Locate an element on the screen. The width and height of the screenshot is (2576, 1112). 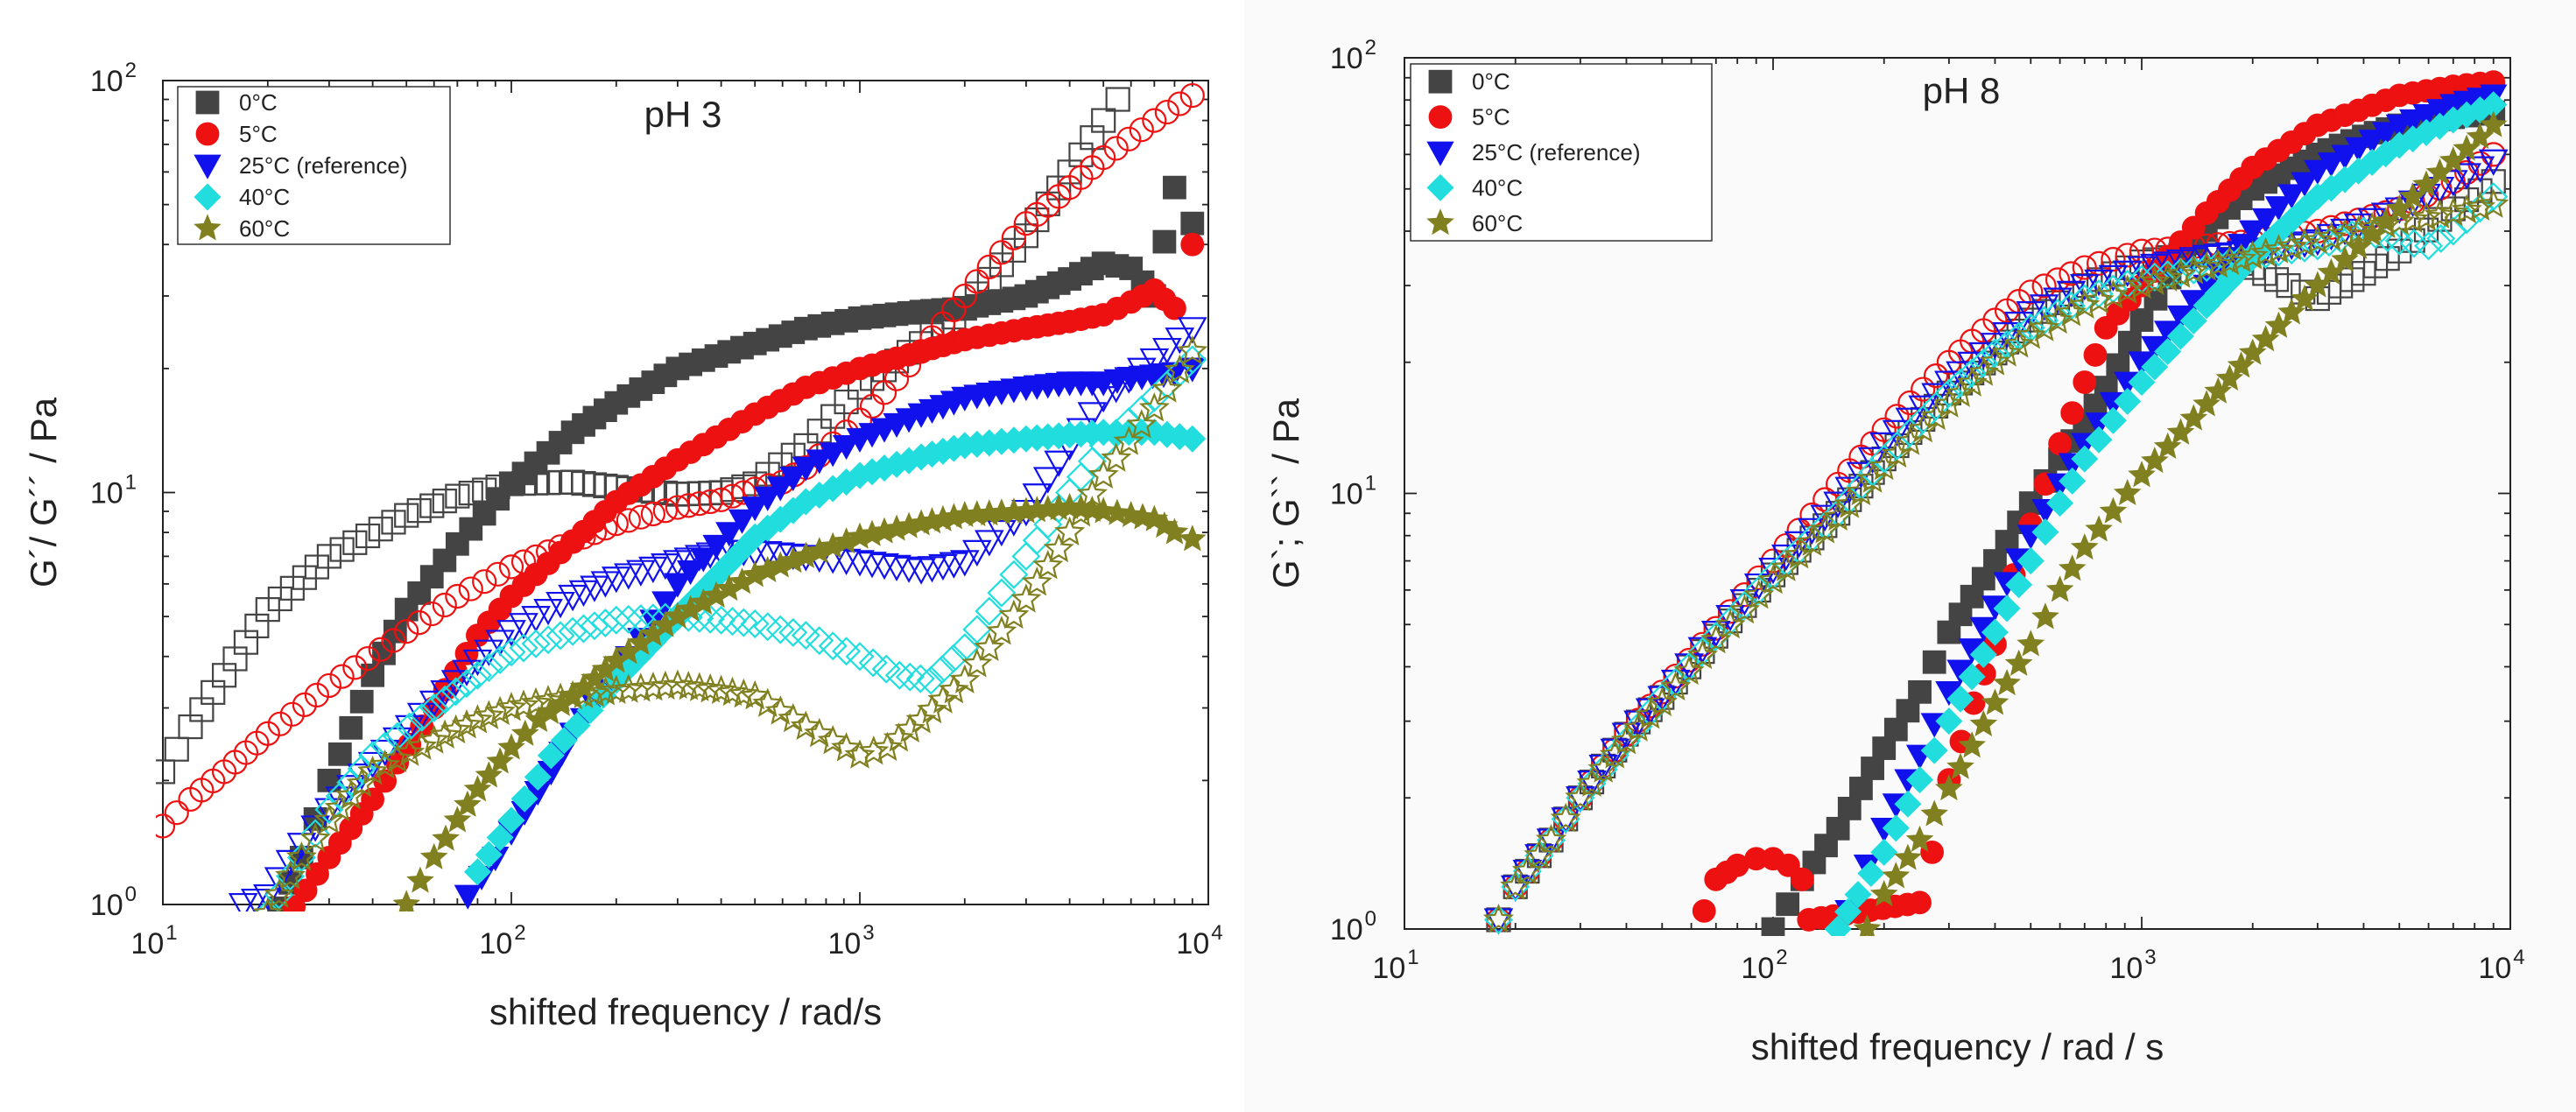
x-tick-label: 10³ is located at coordinates (850, 941).